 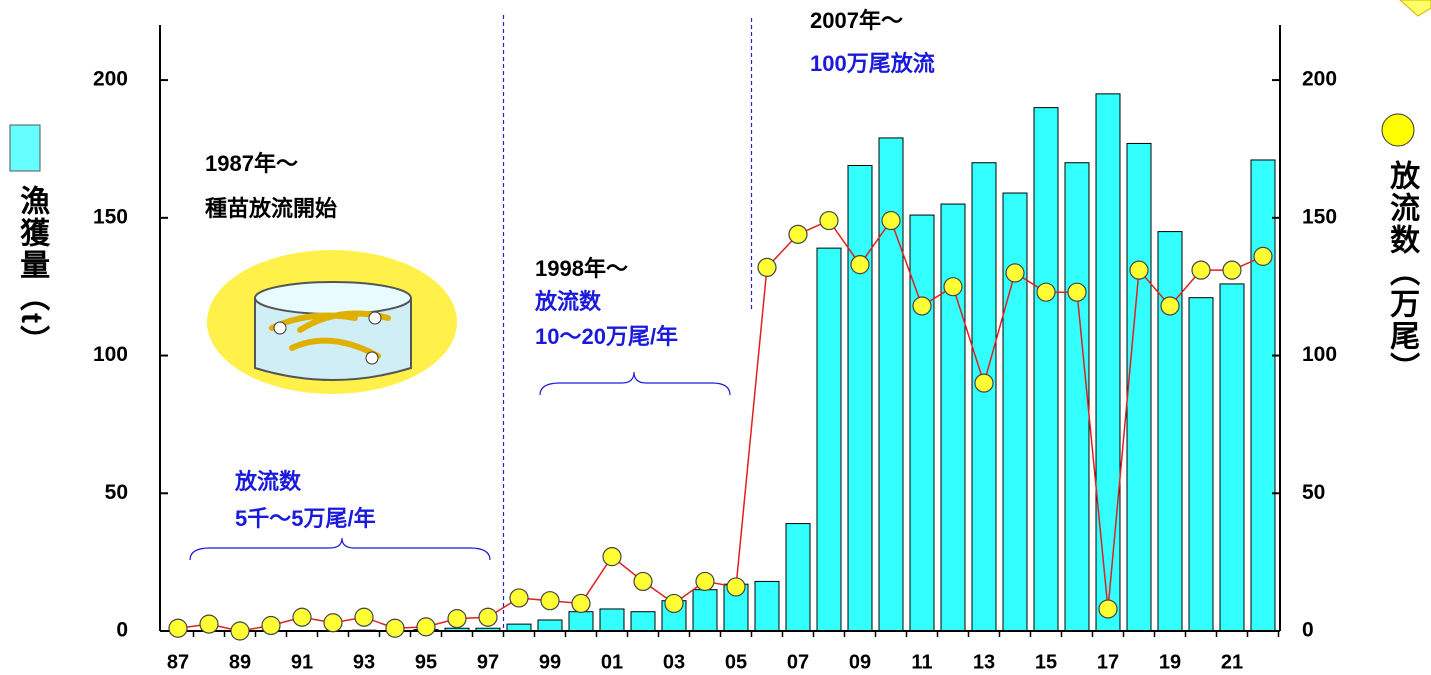 I want to click on annotation: 10～20万尾/年, so click(x=606, y=336).